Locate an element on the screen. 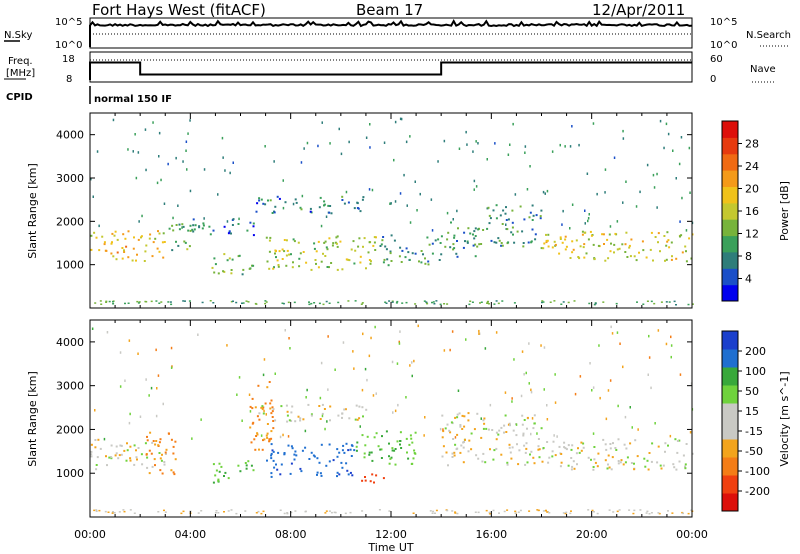  y-tick-label: 3000 is located at coordinates (70, 386).